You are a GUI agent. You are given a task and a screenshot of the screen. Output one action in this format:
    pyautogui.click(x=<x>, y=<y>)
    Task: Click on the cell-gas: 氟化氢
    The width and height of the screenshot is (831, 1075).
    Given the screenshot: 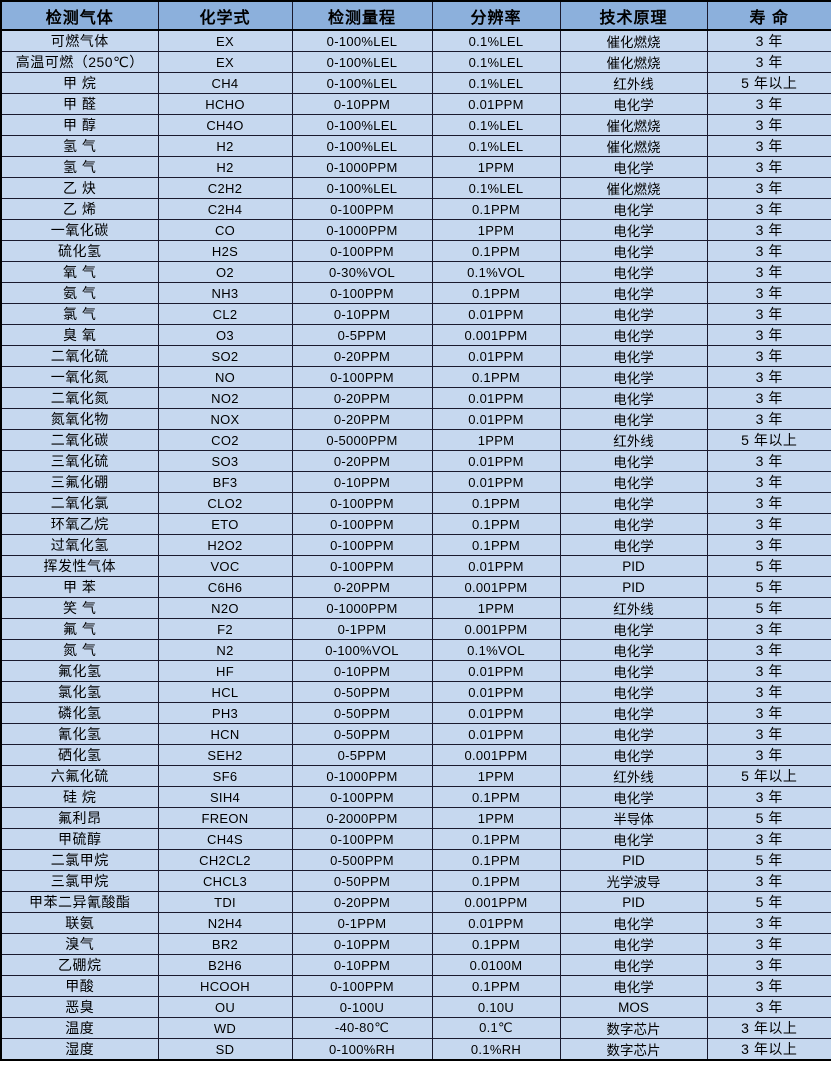 What is the action you would take?
    pyautogui.click(x=79, y=671)
    